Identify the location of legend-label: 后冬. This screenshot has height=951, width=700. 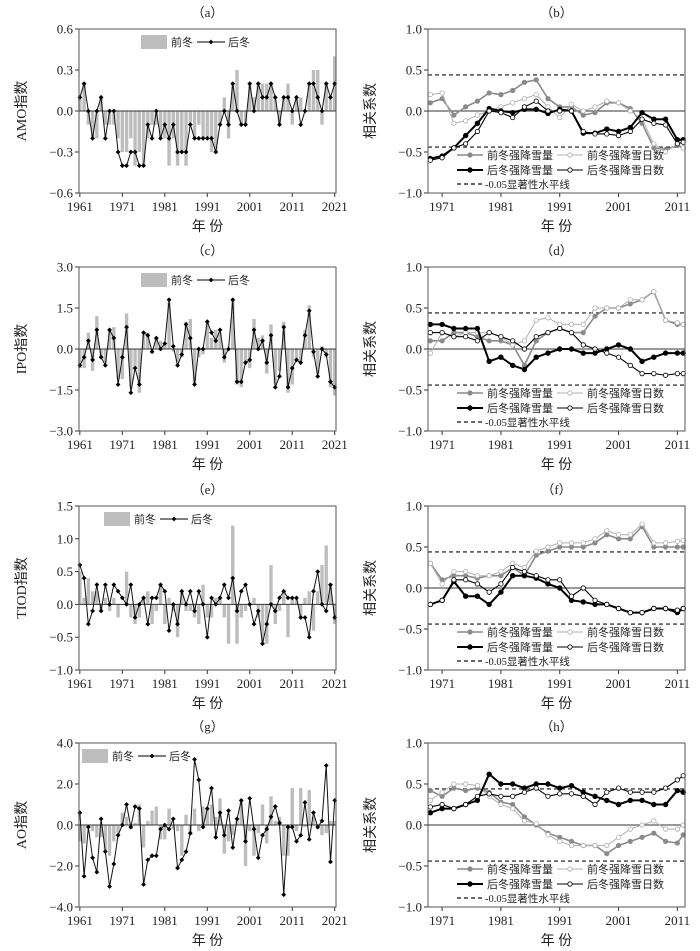
(239, 42).